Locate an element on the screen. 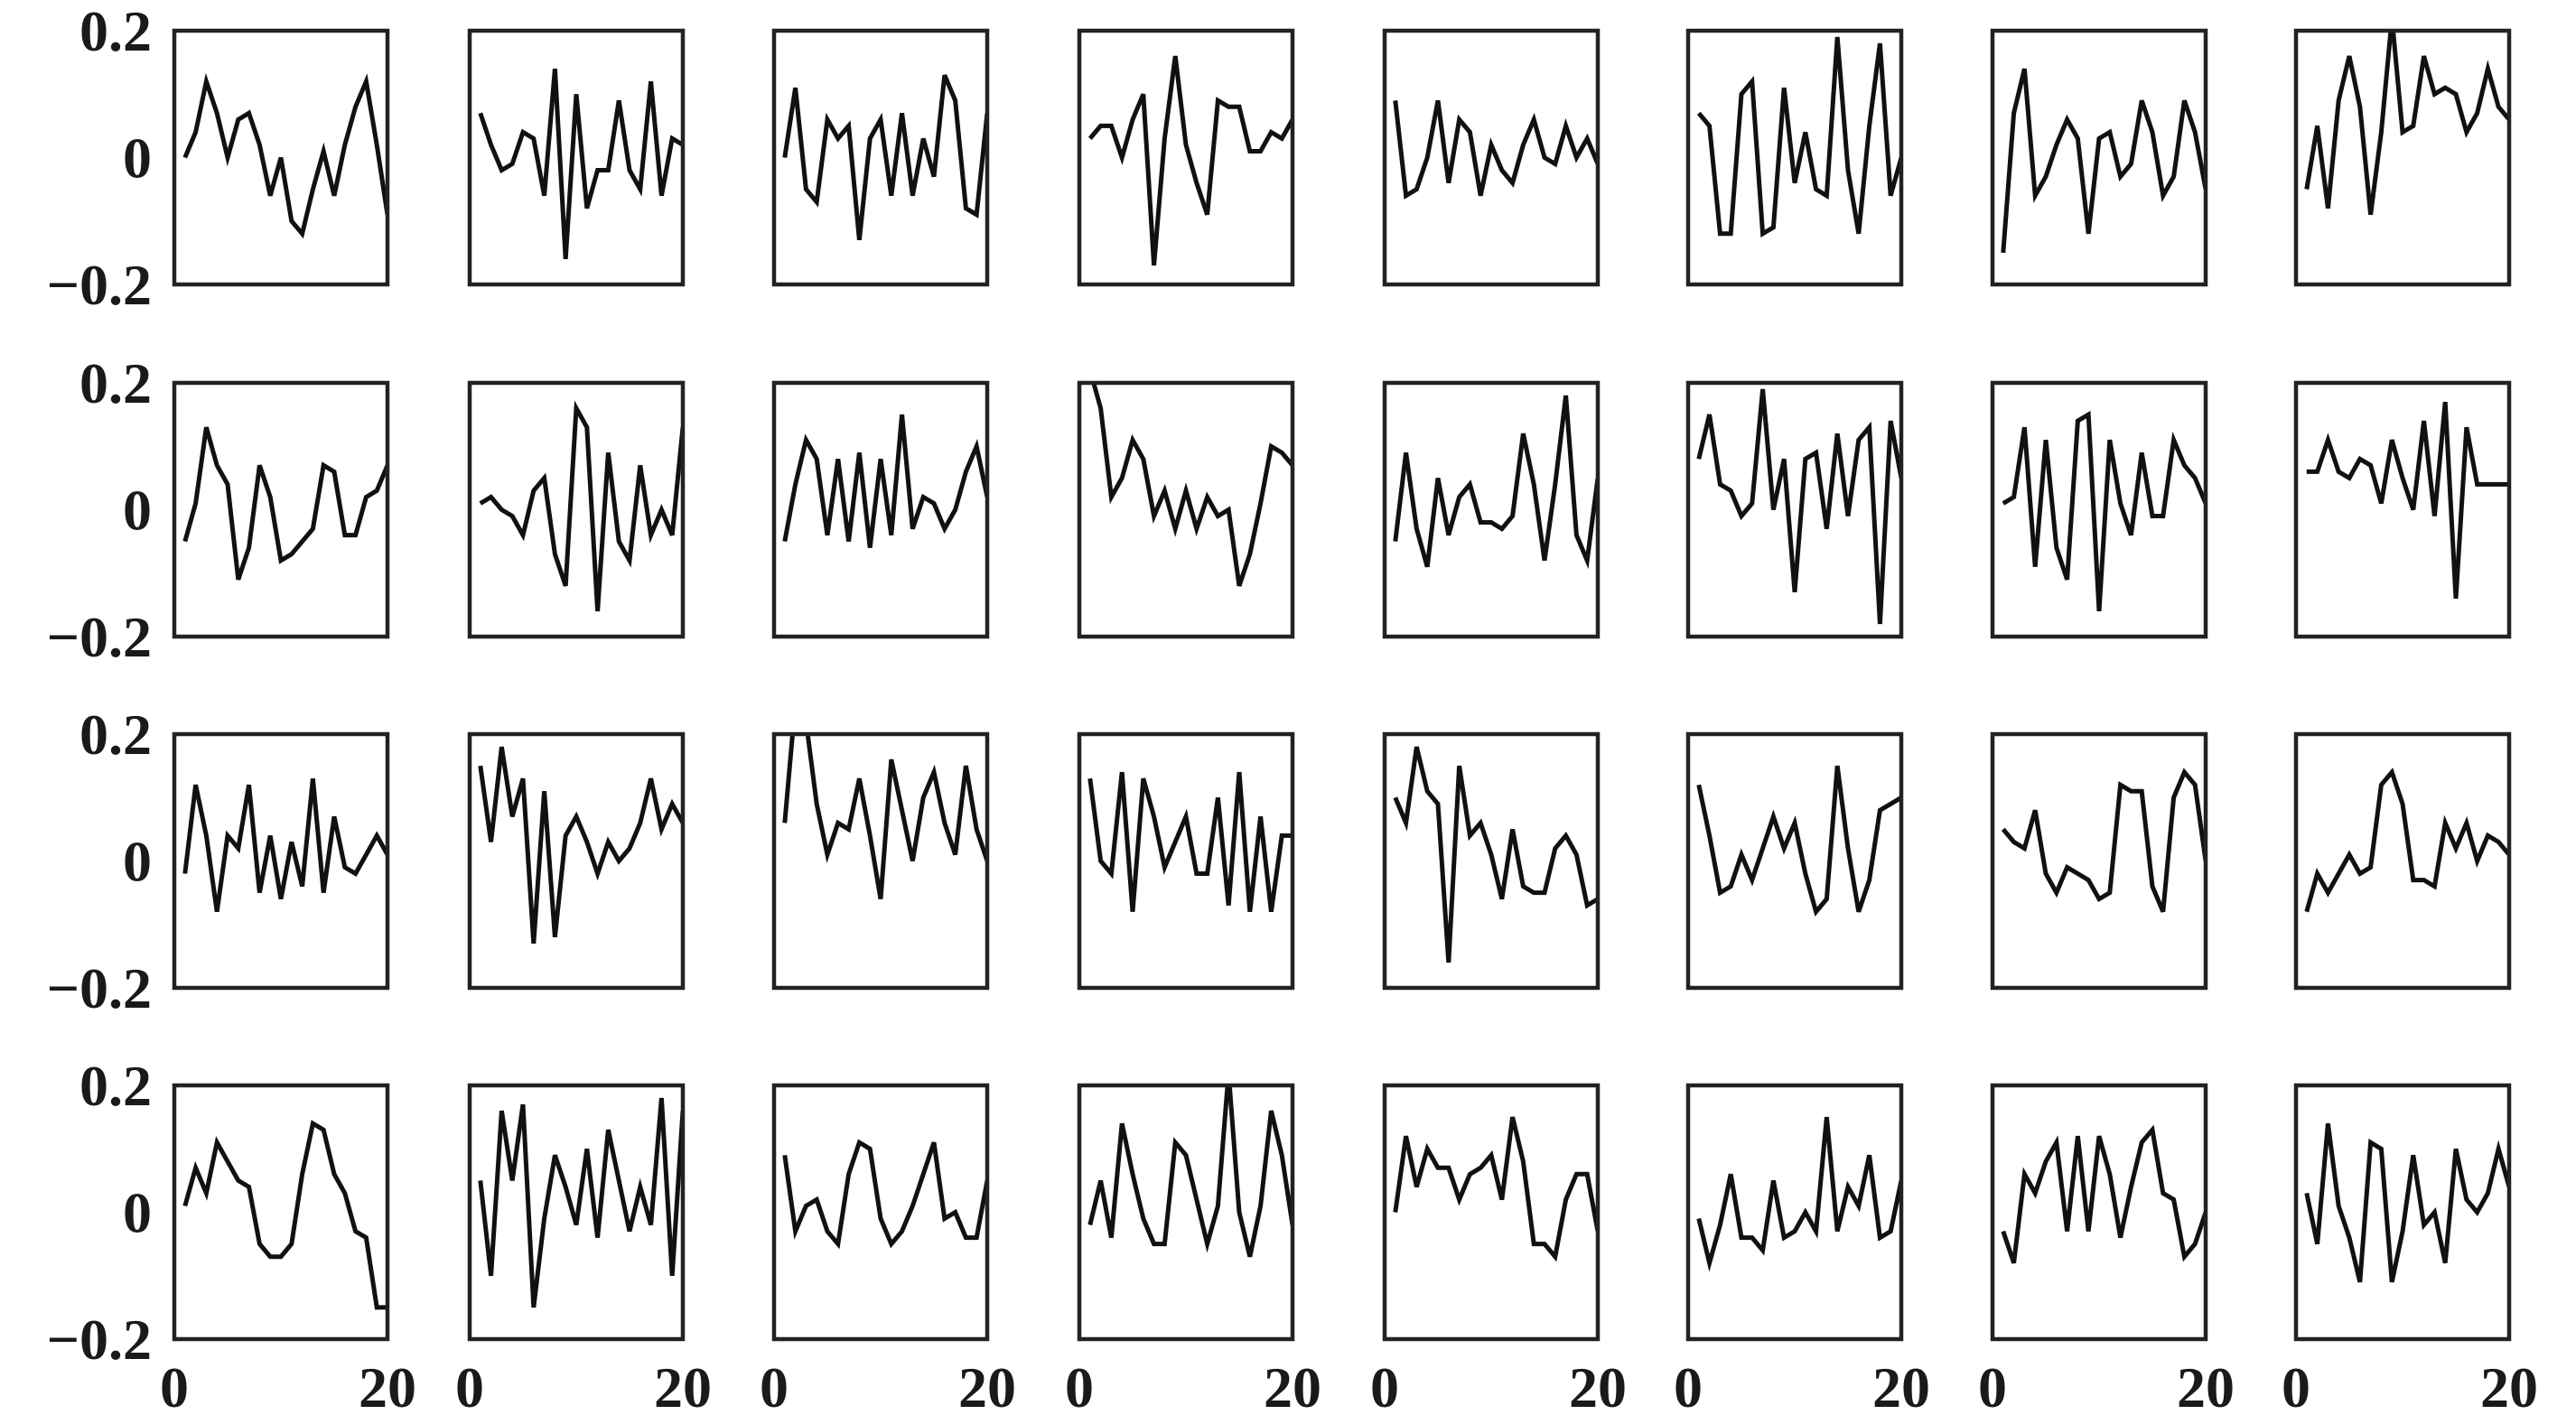 The width and height of the screenshot is (2576, 1424). panel-r3-c6 is located at coordinates (1795, 861).